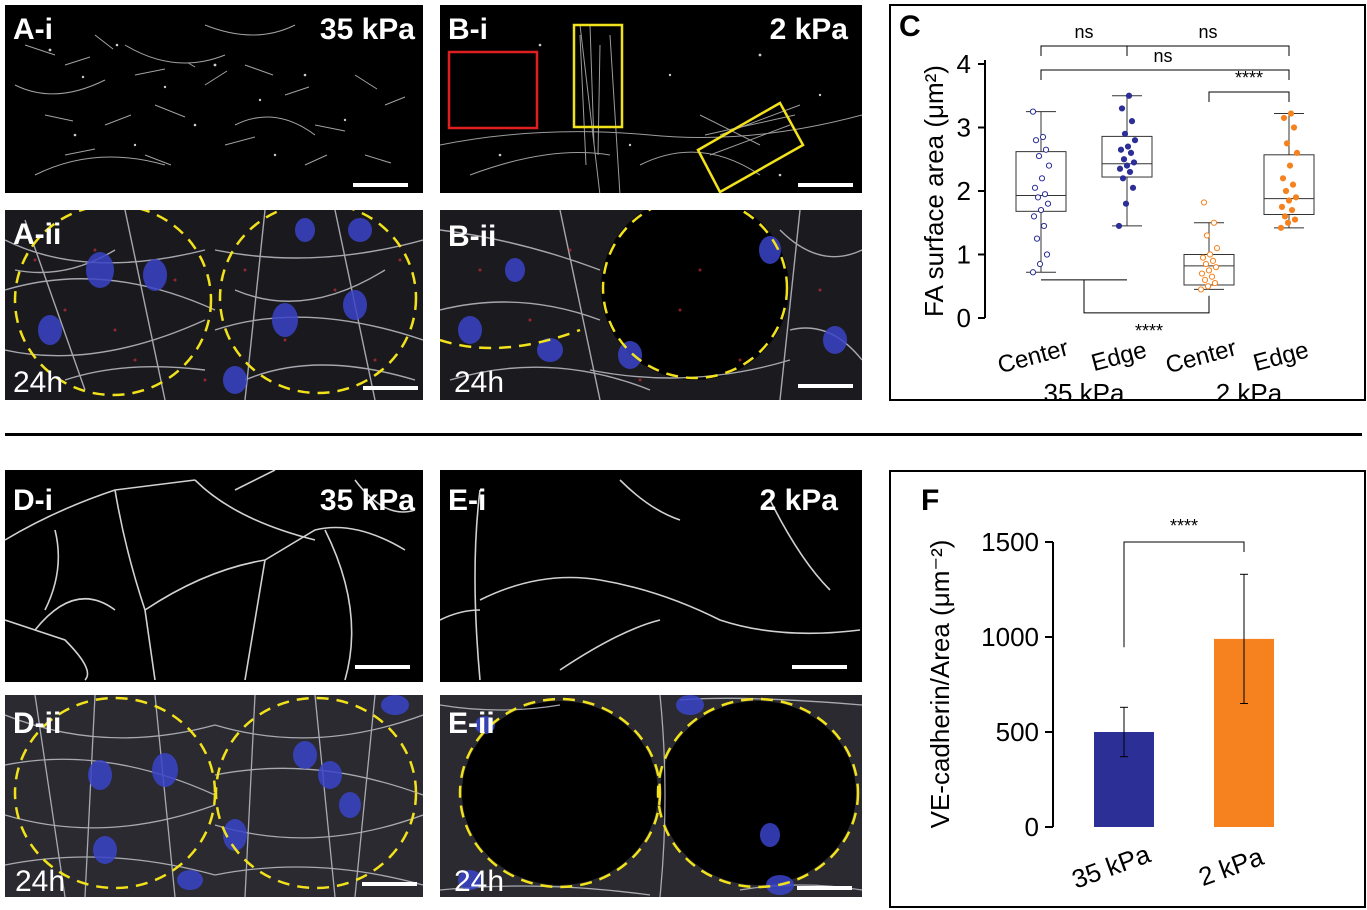  I want to click on a-ii-micrograph, so click(214, 305).